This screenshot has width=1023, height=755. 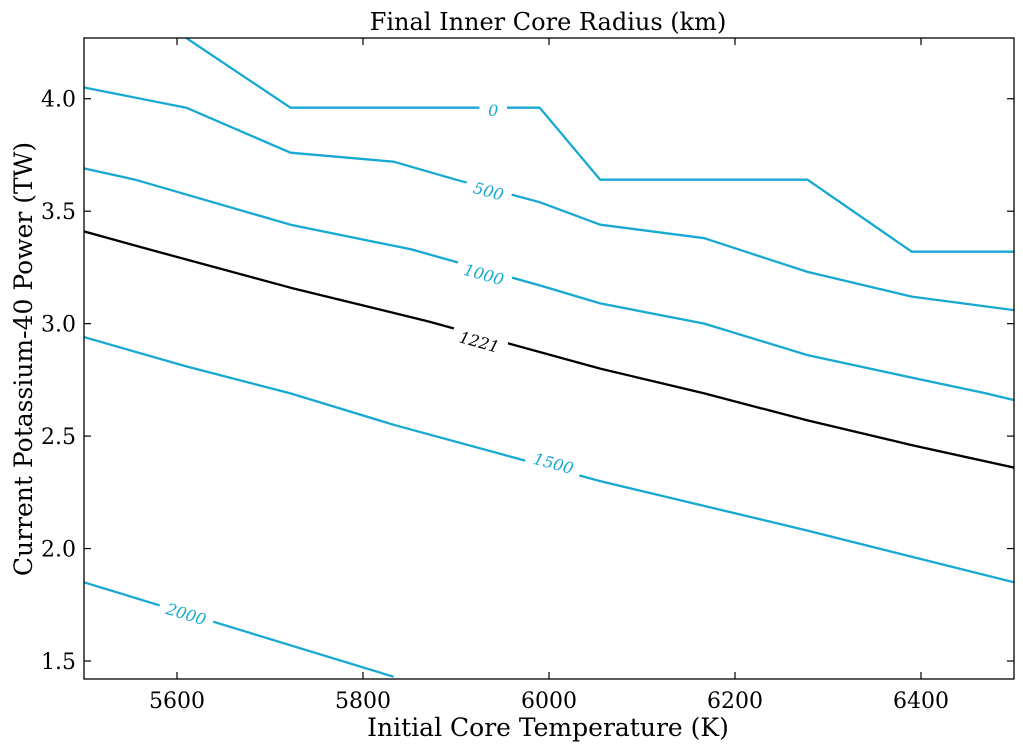 What do you see at coordinates (549, 701) in the screenshot?
I see `x-tick-label: 6000` at bounding box center [549, 701].